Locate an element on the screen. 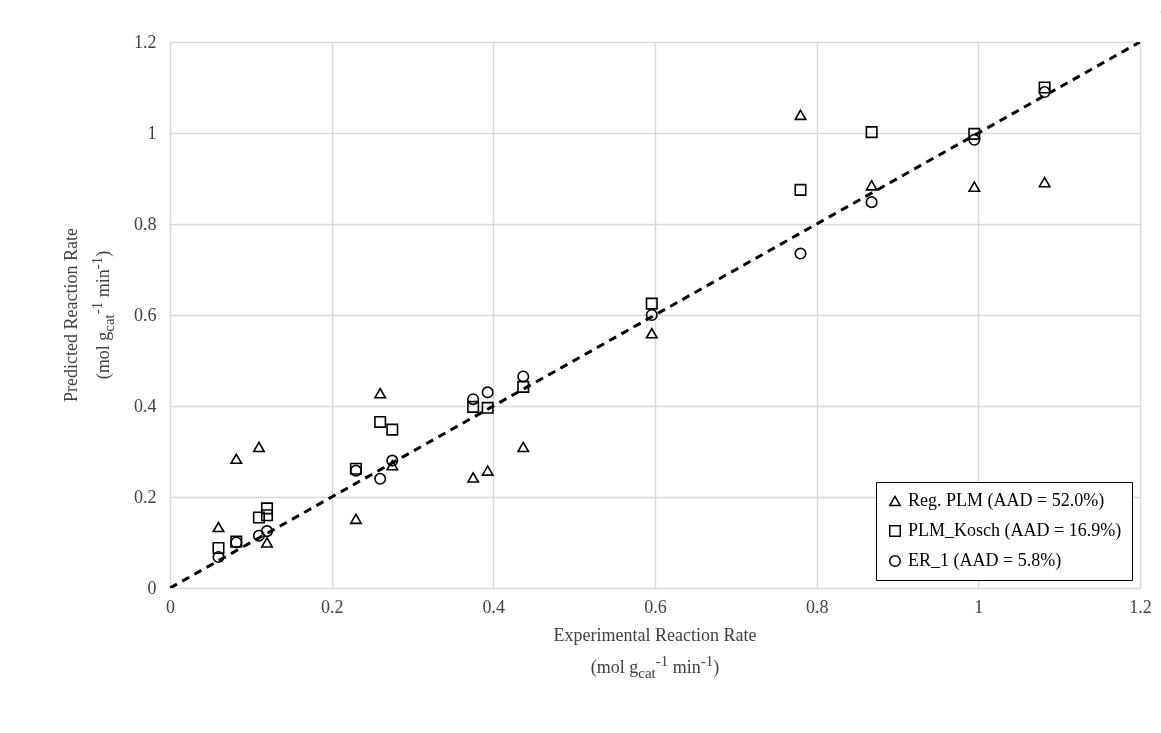 Image resolution: width=1161 pixels, height=733 pixels. legend-label: ER_1 (AAD = 5.8%) is located at coordinates (985, 560).